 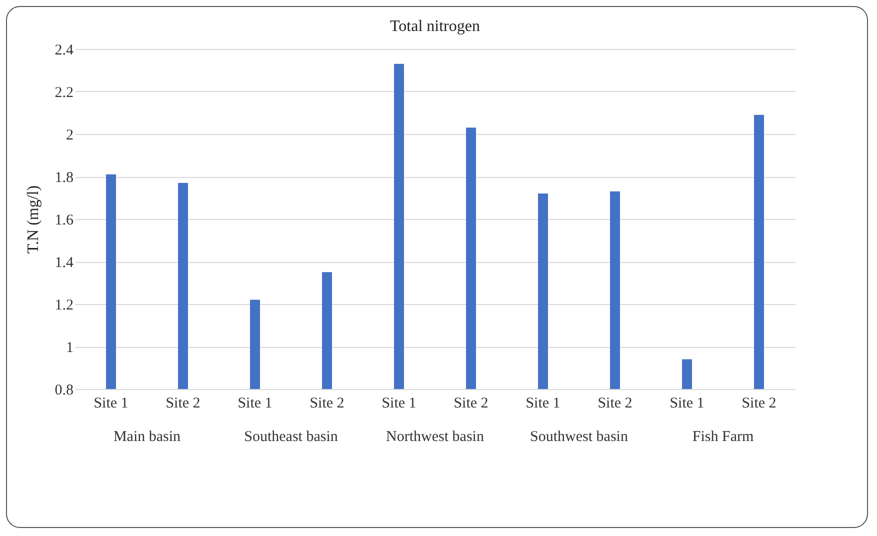 What do you see at coordinates (64, 178) in the screenshot?
I see `y-tick-label: 1.8` at bounding box center [64, 178].